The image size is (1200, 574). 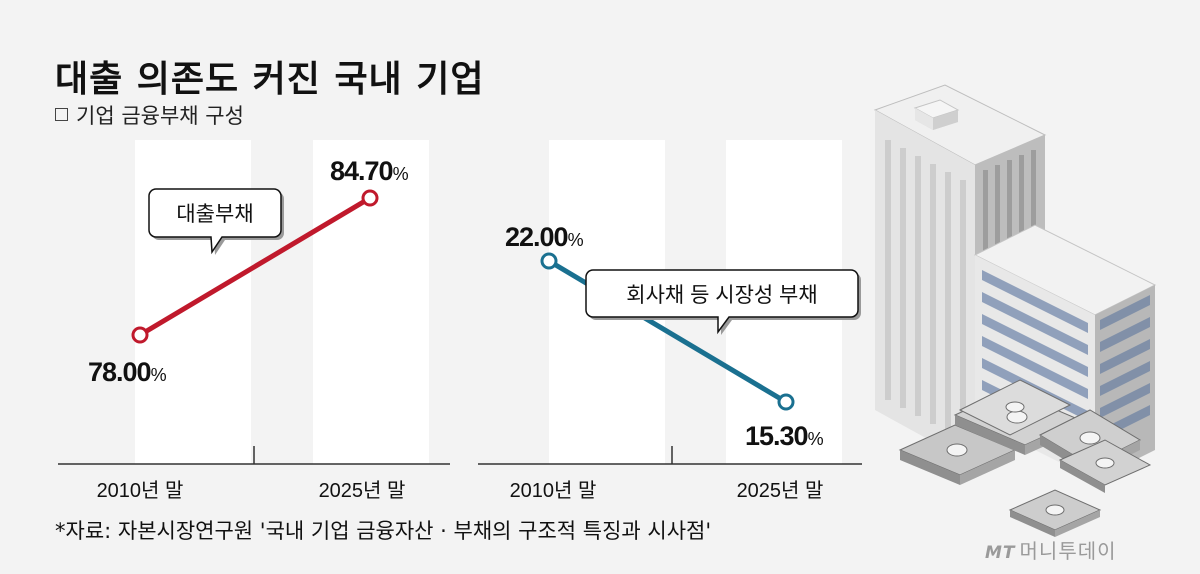 What do you see at coordinates (160, 116) in the screenshot?
I see `subtitle-text: 기업 금융부채 구성` at bounding box center [160, 116].